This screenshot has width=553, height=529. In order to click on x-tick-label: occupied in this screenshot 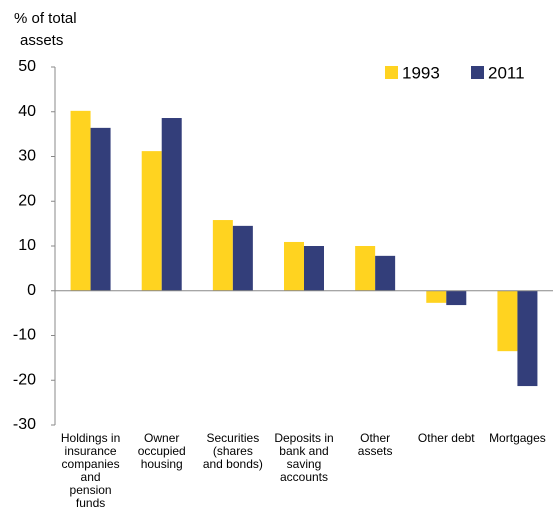, I will do `click(162, 451)`.